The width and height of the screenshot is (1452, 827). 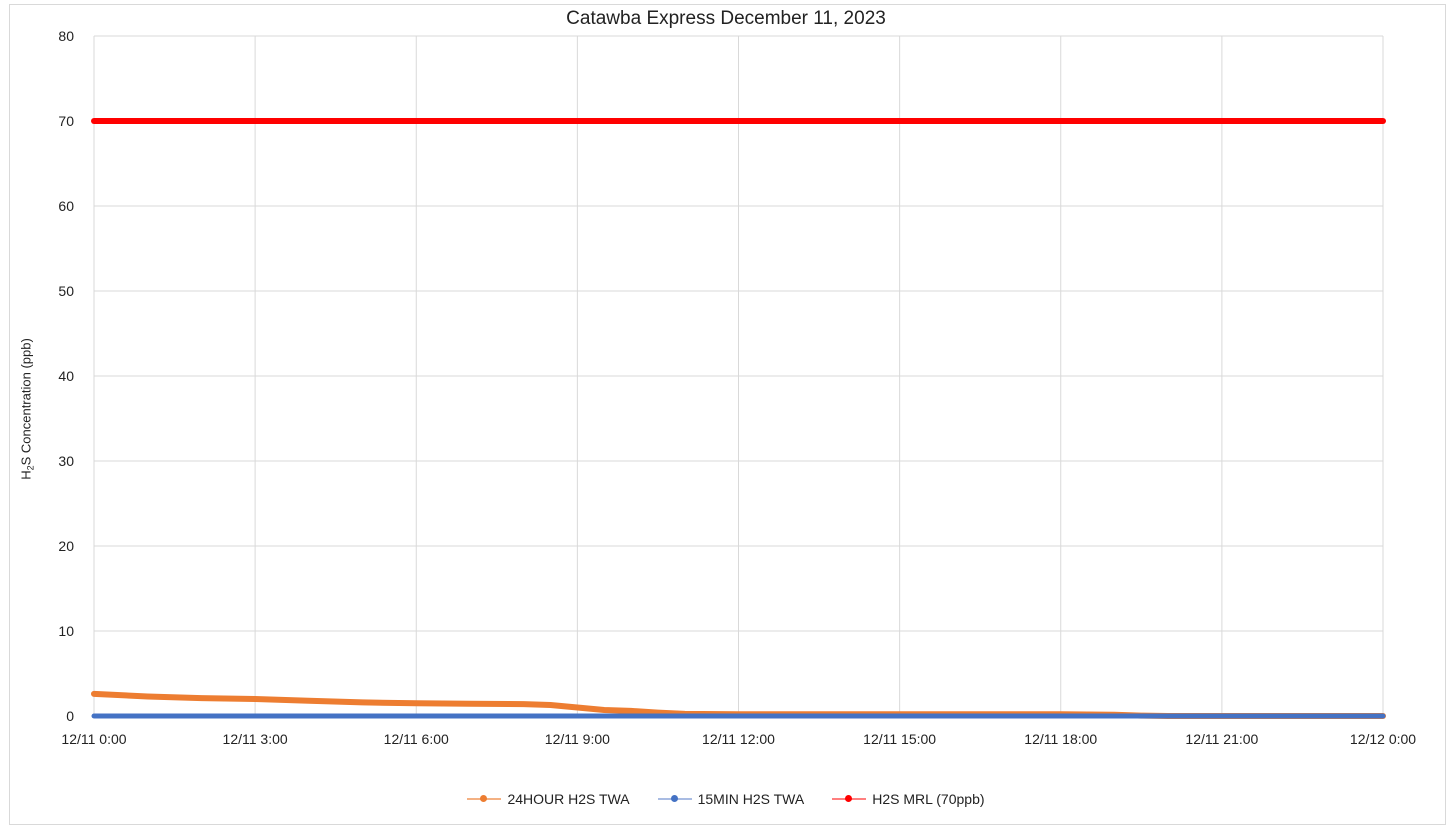 I want to click on x-tick-label: 12/12 0:00, so click(x=1383, y=739).